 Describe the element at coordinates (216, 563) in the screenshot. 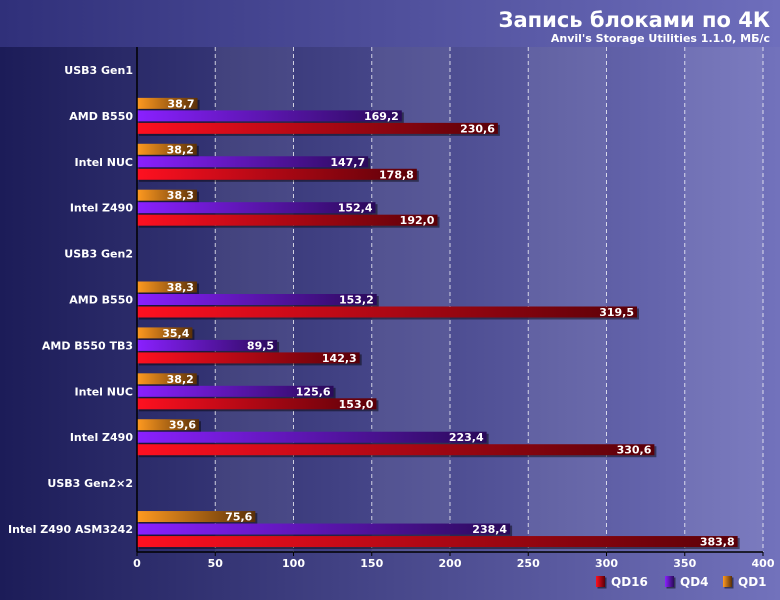

I see `x-tick-label: 50` at that location.